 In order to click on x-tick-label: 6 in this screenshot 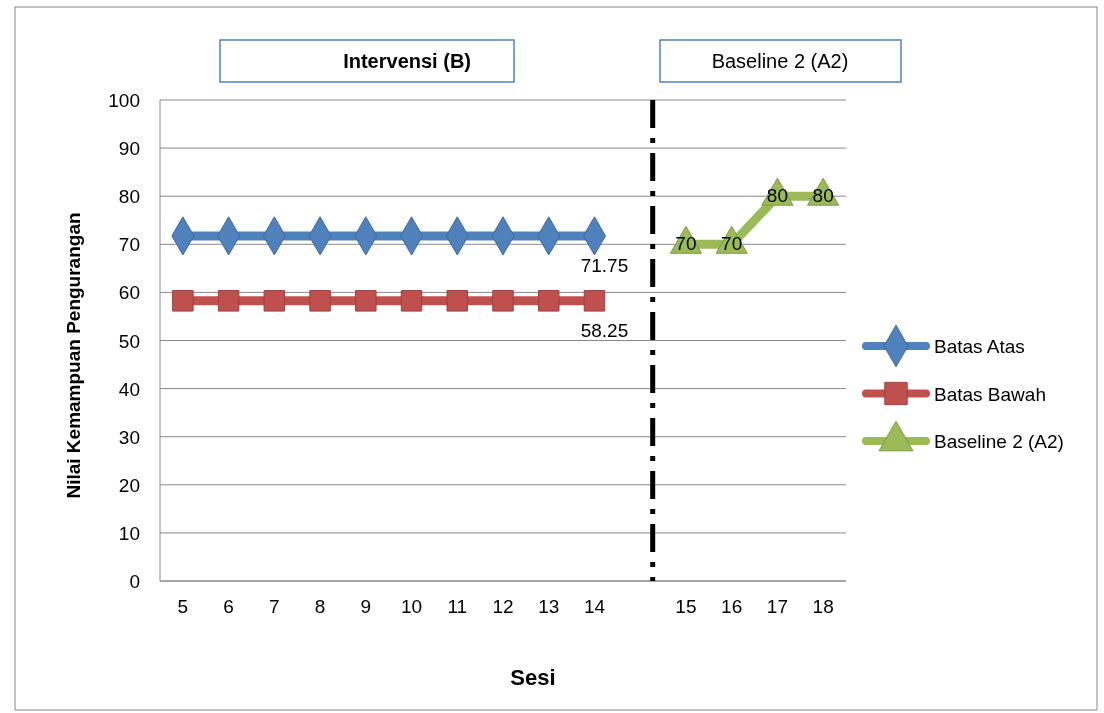, I will do `click(228, 606)`.